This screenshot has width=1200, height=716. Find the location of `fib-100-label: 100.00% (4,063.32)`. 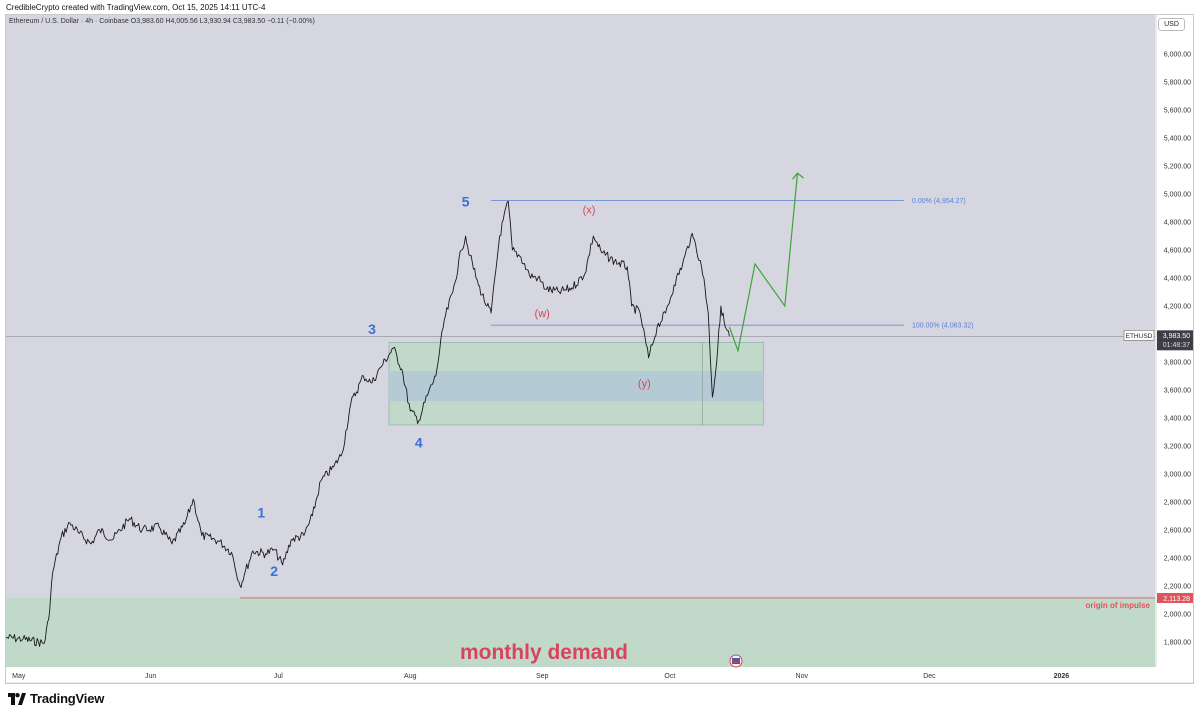

fib-100-label: 100.00% (4,063.32) is located at coordinates (943, 326).